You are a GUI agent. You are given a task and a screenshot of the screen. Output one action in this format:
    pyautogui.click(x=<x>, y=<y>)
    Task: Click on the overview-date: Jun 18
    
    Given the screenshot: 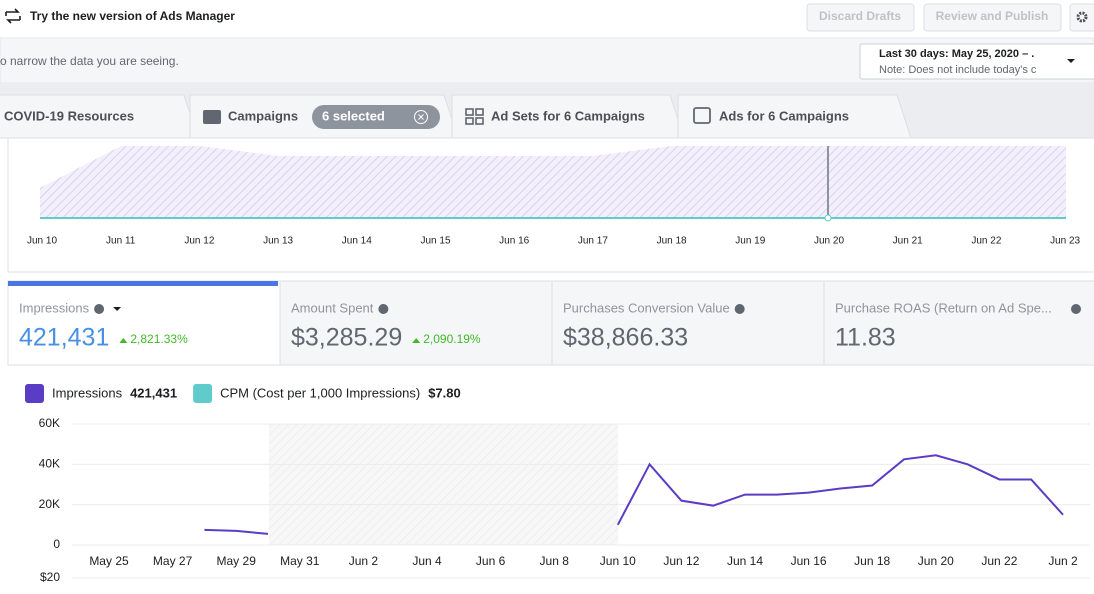 What is the action you would take?
    pyautogui.click(x=672, y=241)
    